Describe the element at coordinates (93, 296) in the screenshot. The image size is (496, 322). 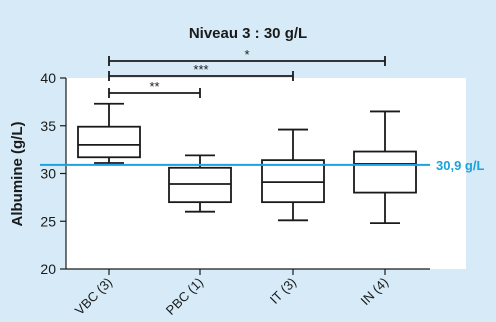
I see `x-category-label: VBC (3)` at that location.